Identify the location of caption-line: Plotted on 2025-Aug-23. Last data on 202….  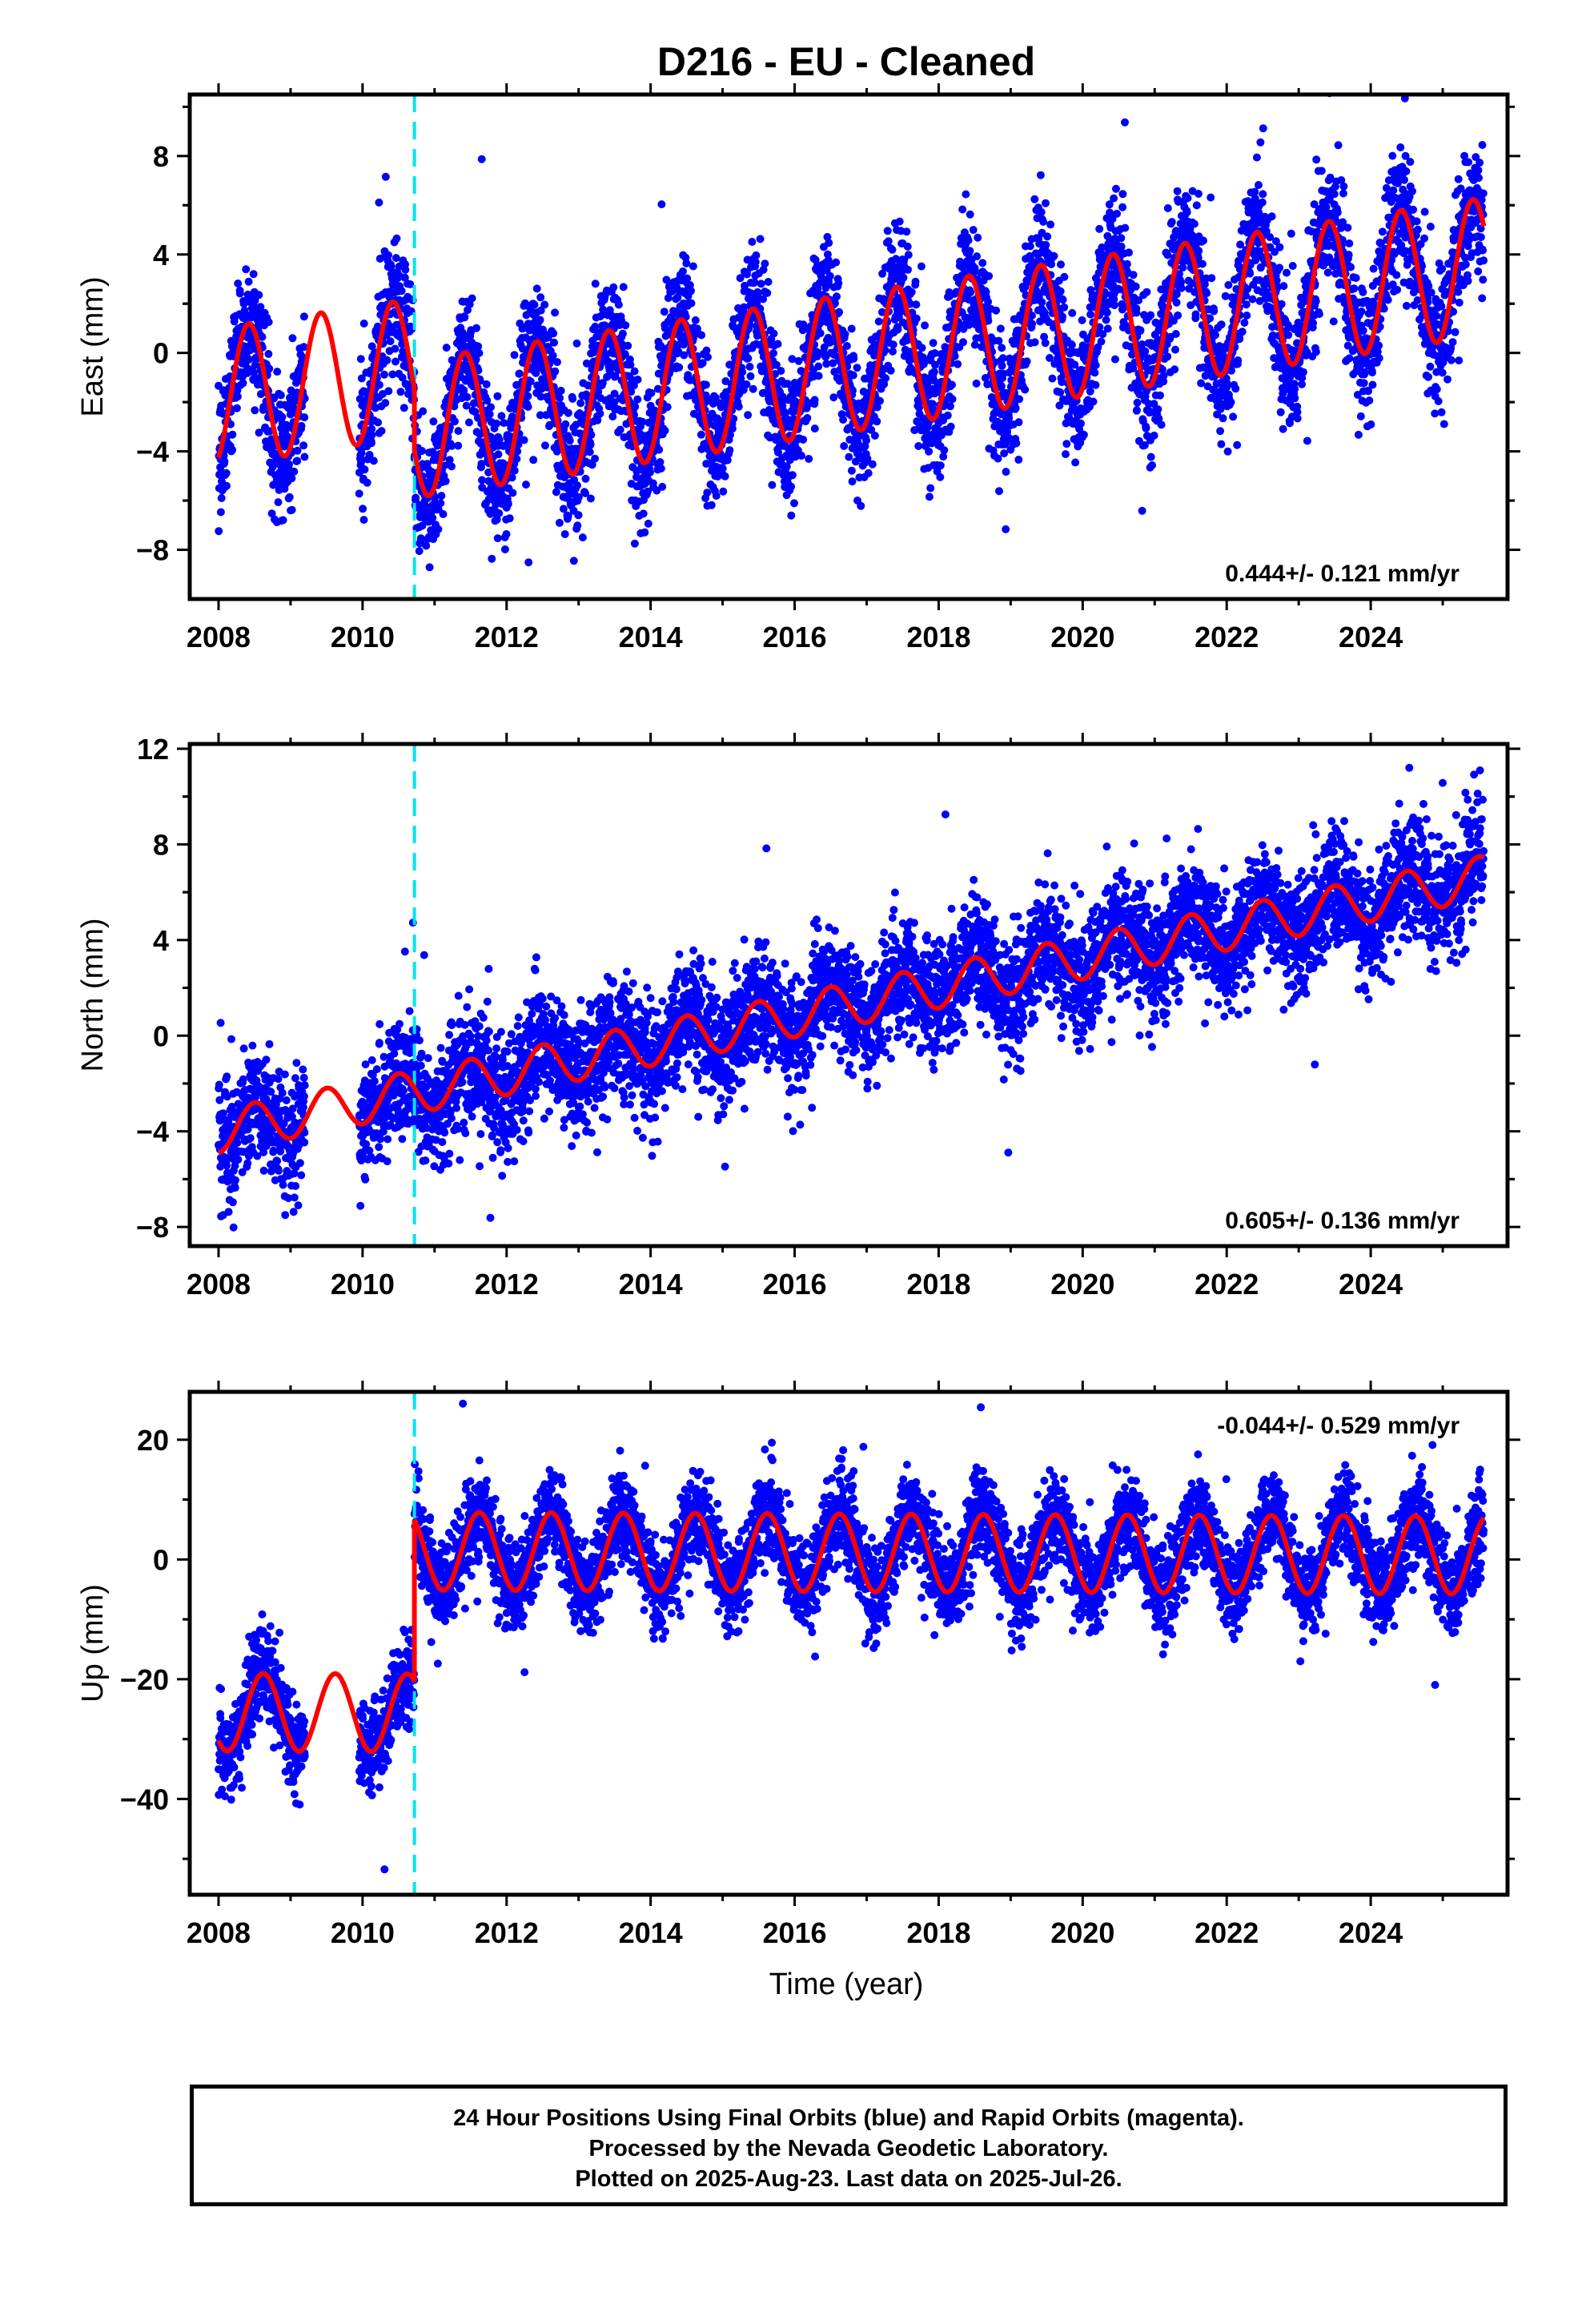
(848, 2179).